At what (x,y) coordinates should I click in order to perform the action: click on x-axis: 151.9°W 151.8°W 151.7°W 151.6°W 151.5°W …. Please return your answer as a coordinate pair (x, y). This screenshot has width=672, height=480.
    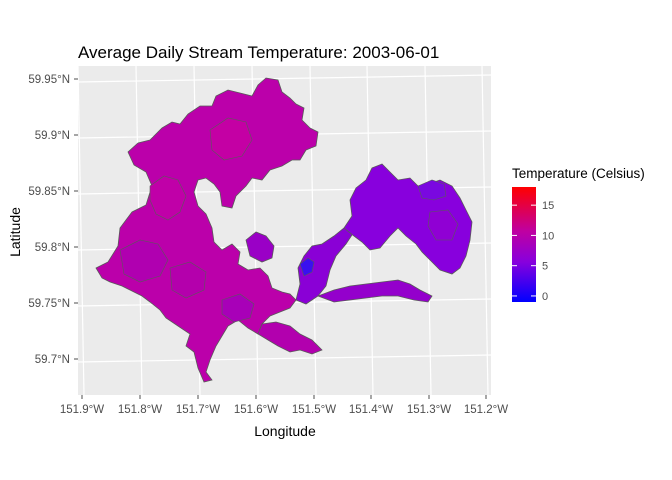
    Looking at the image, I should click on (284, 405).